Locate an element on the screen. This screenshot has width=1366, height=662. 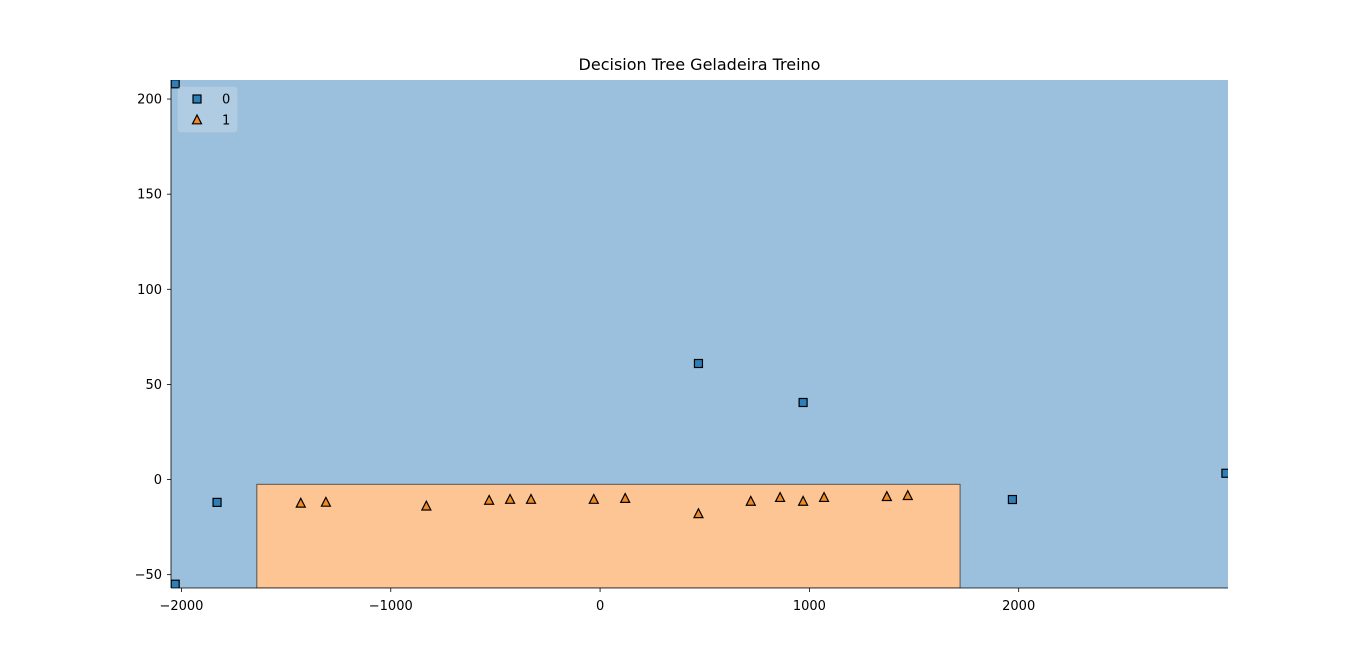
x-tick-label: 0 is located at coordinates (600, 606).